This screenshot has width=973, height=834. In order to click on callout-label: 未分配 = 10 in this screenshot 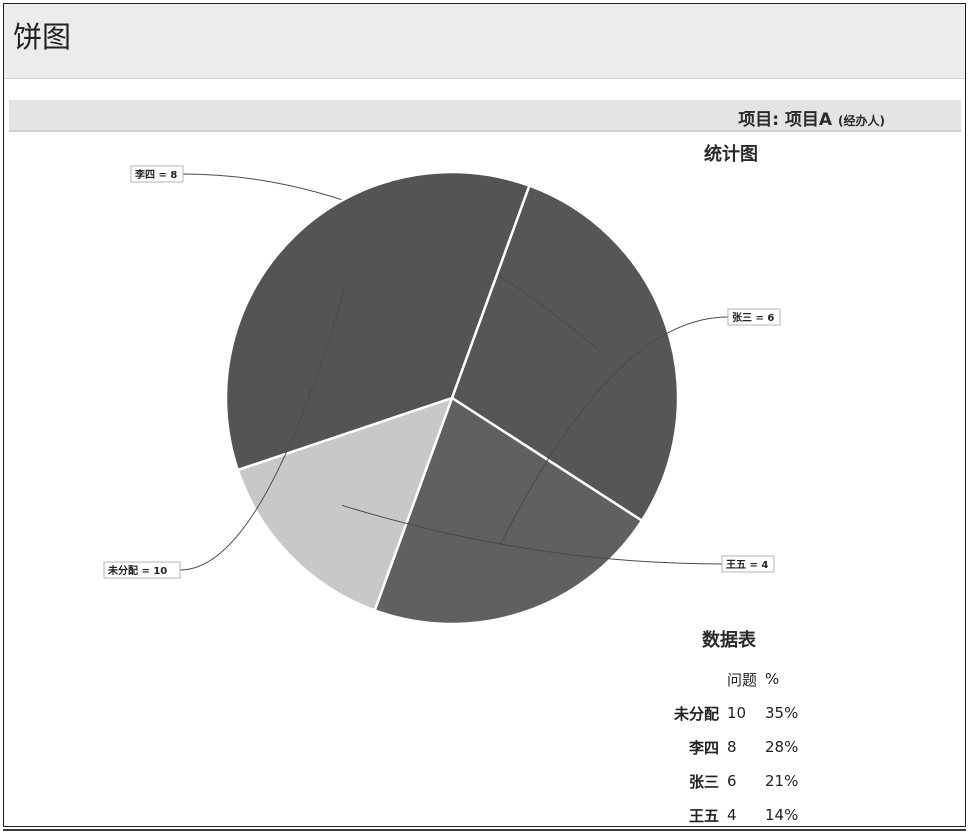, I will do `click(137, 570)`.